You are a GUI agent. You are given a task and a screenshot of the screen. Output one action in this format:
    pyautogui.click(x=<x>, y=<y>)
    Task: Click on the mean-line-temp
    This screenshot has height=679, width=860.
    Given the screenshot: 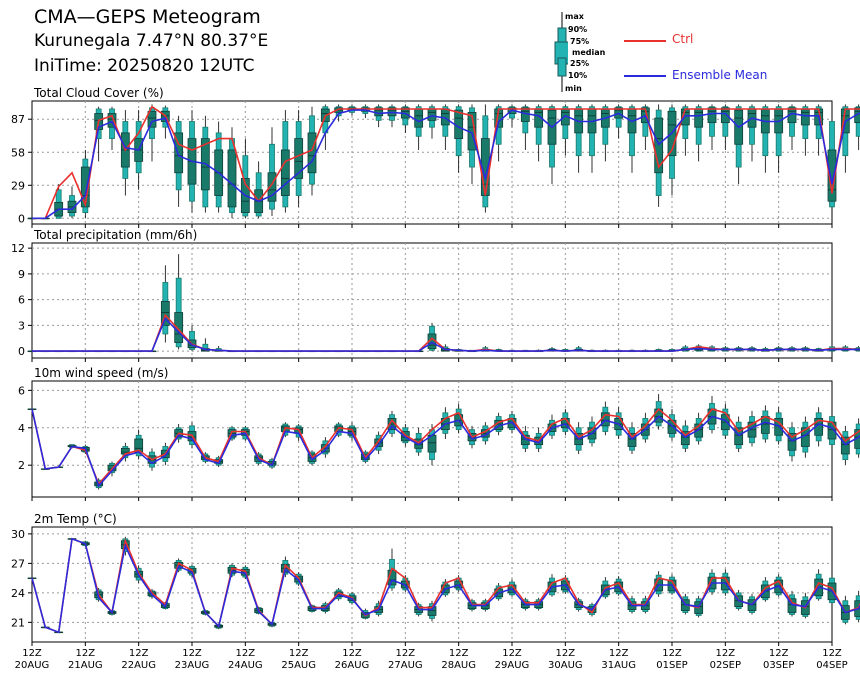 What is the action you would take?
    pyautogui.click(x=445, y=585)
    